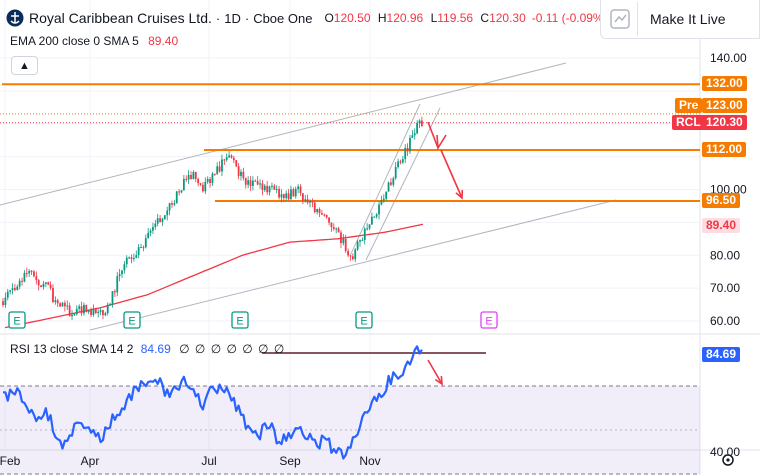  Describe the element at coordinates (120, 18) in the screenshot. I see `symbol-name: Royal Caribbean Cruises Ltd.` at that location.